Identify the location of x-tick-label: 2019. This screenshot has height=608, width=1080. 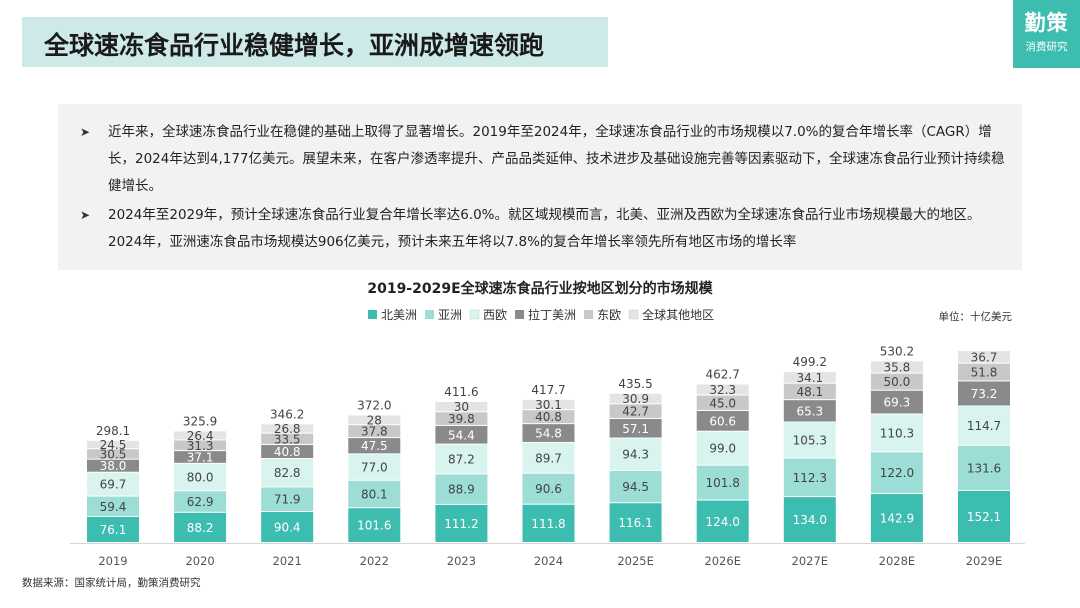
(112, 561).